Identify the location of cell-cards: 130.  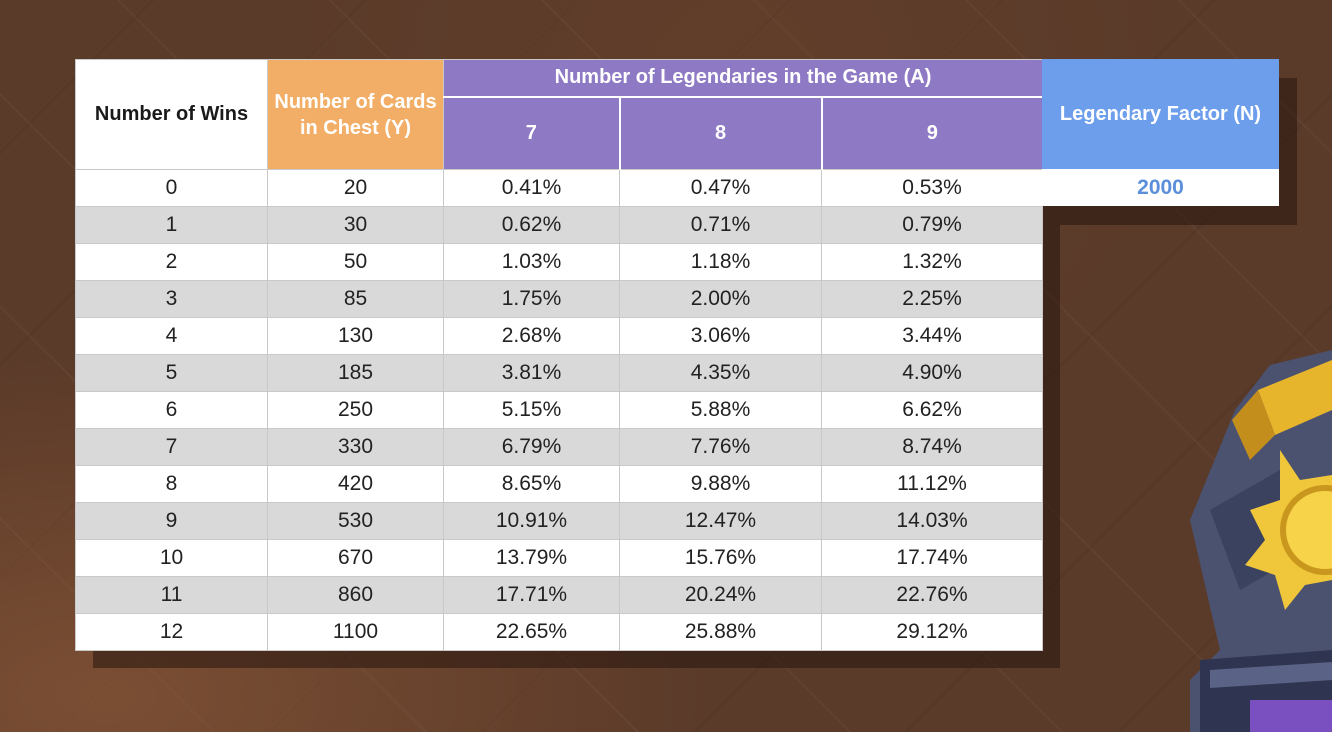
(355, 336).